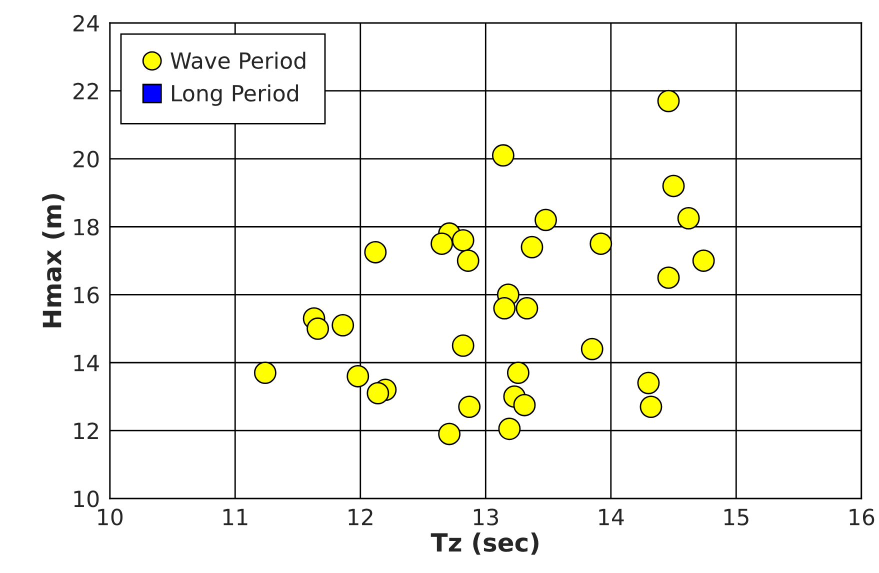 This screenshot has width=879, height=573. Describe the element at coordinates (862, 517) in the screenshot. I see `x-tick-label: 16` at that location.